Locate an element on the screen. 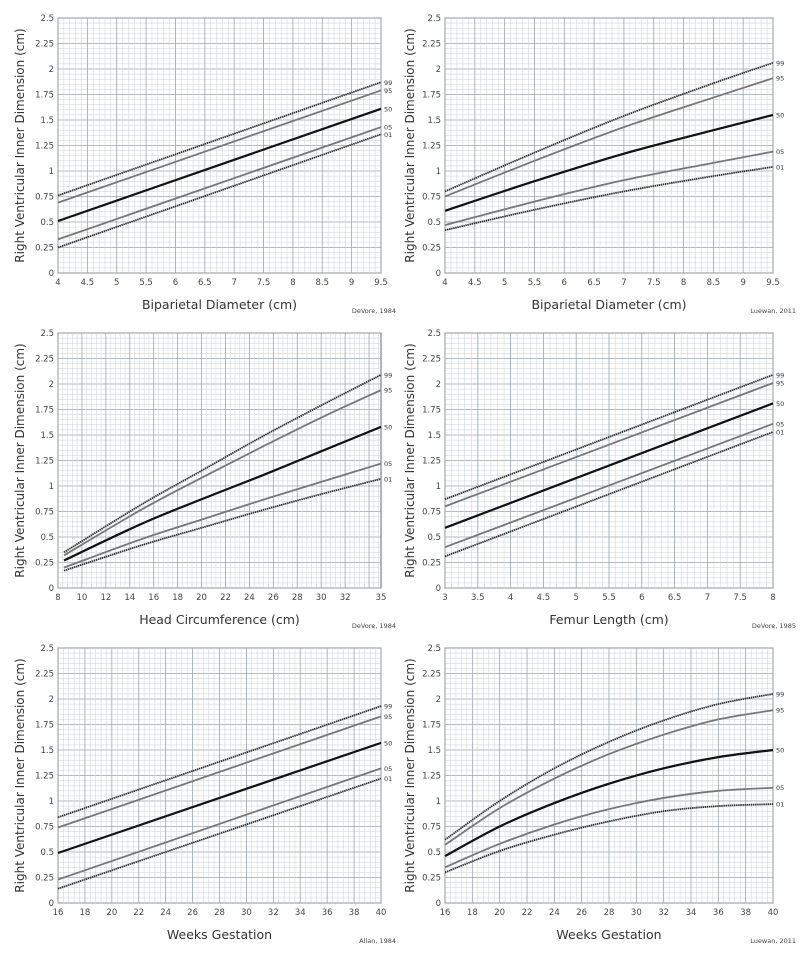  x-tick-label: 6 is located at coordinates (175, 283).